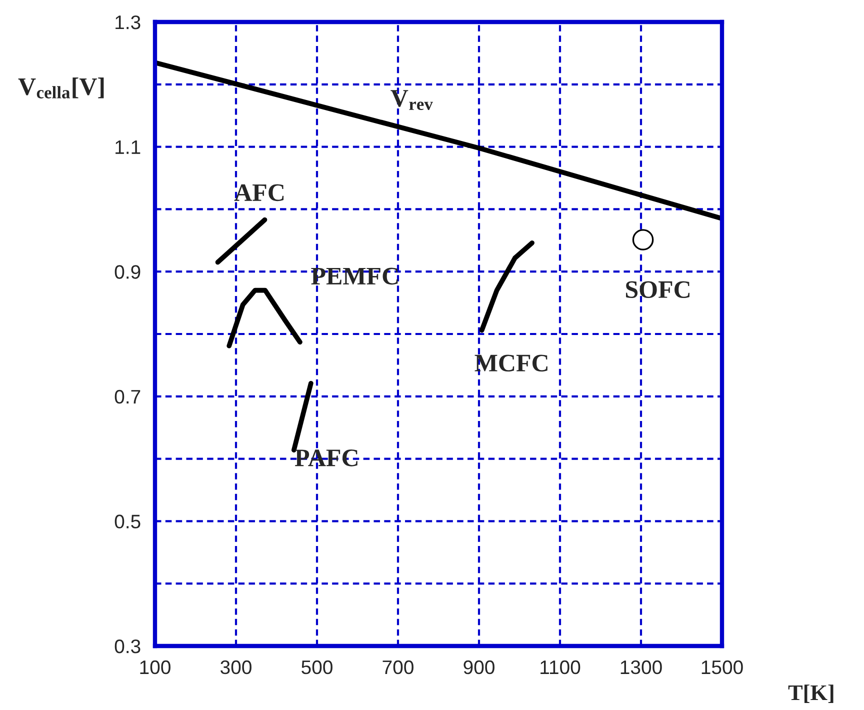 This screenshot has height=710, width=864. Describe the element at coordinates (560, 667) in the screenshot. I see `x-tick-label: 1100` at that location.